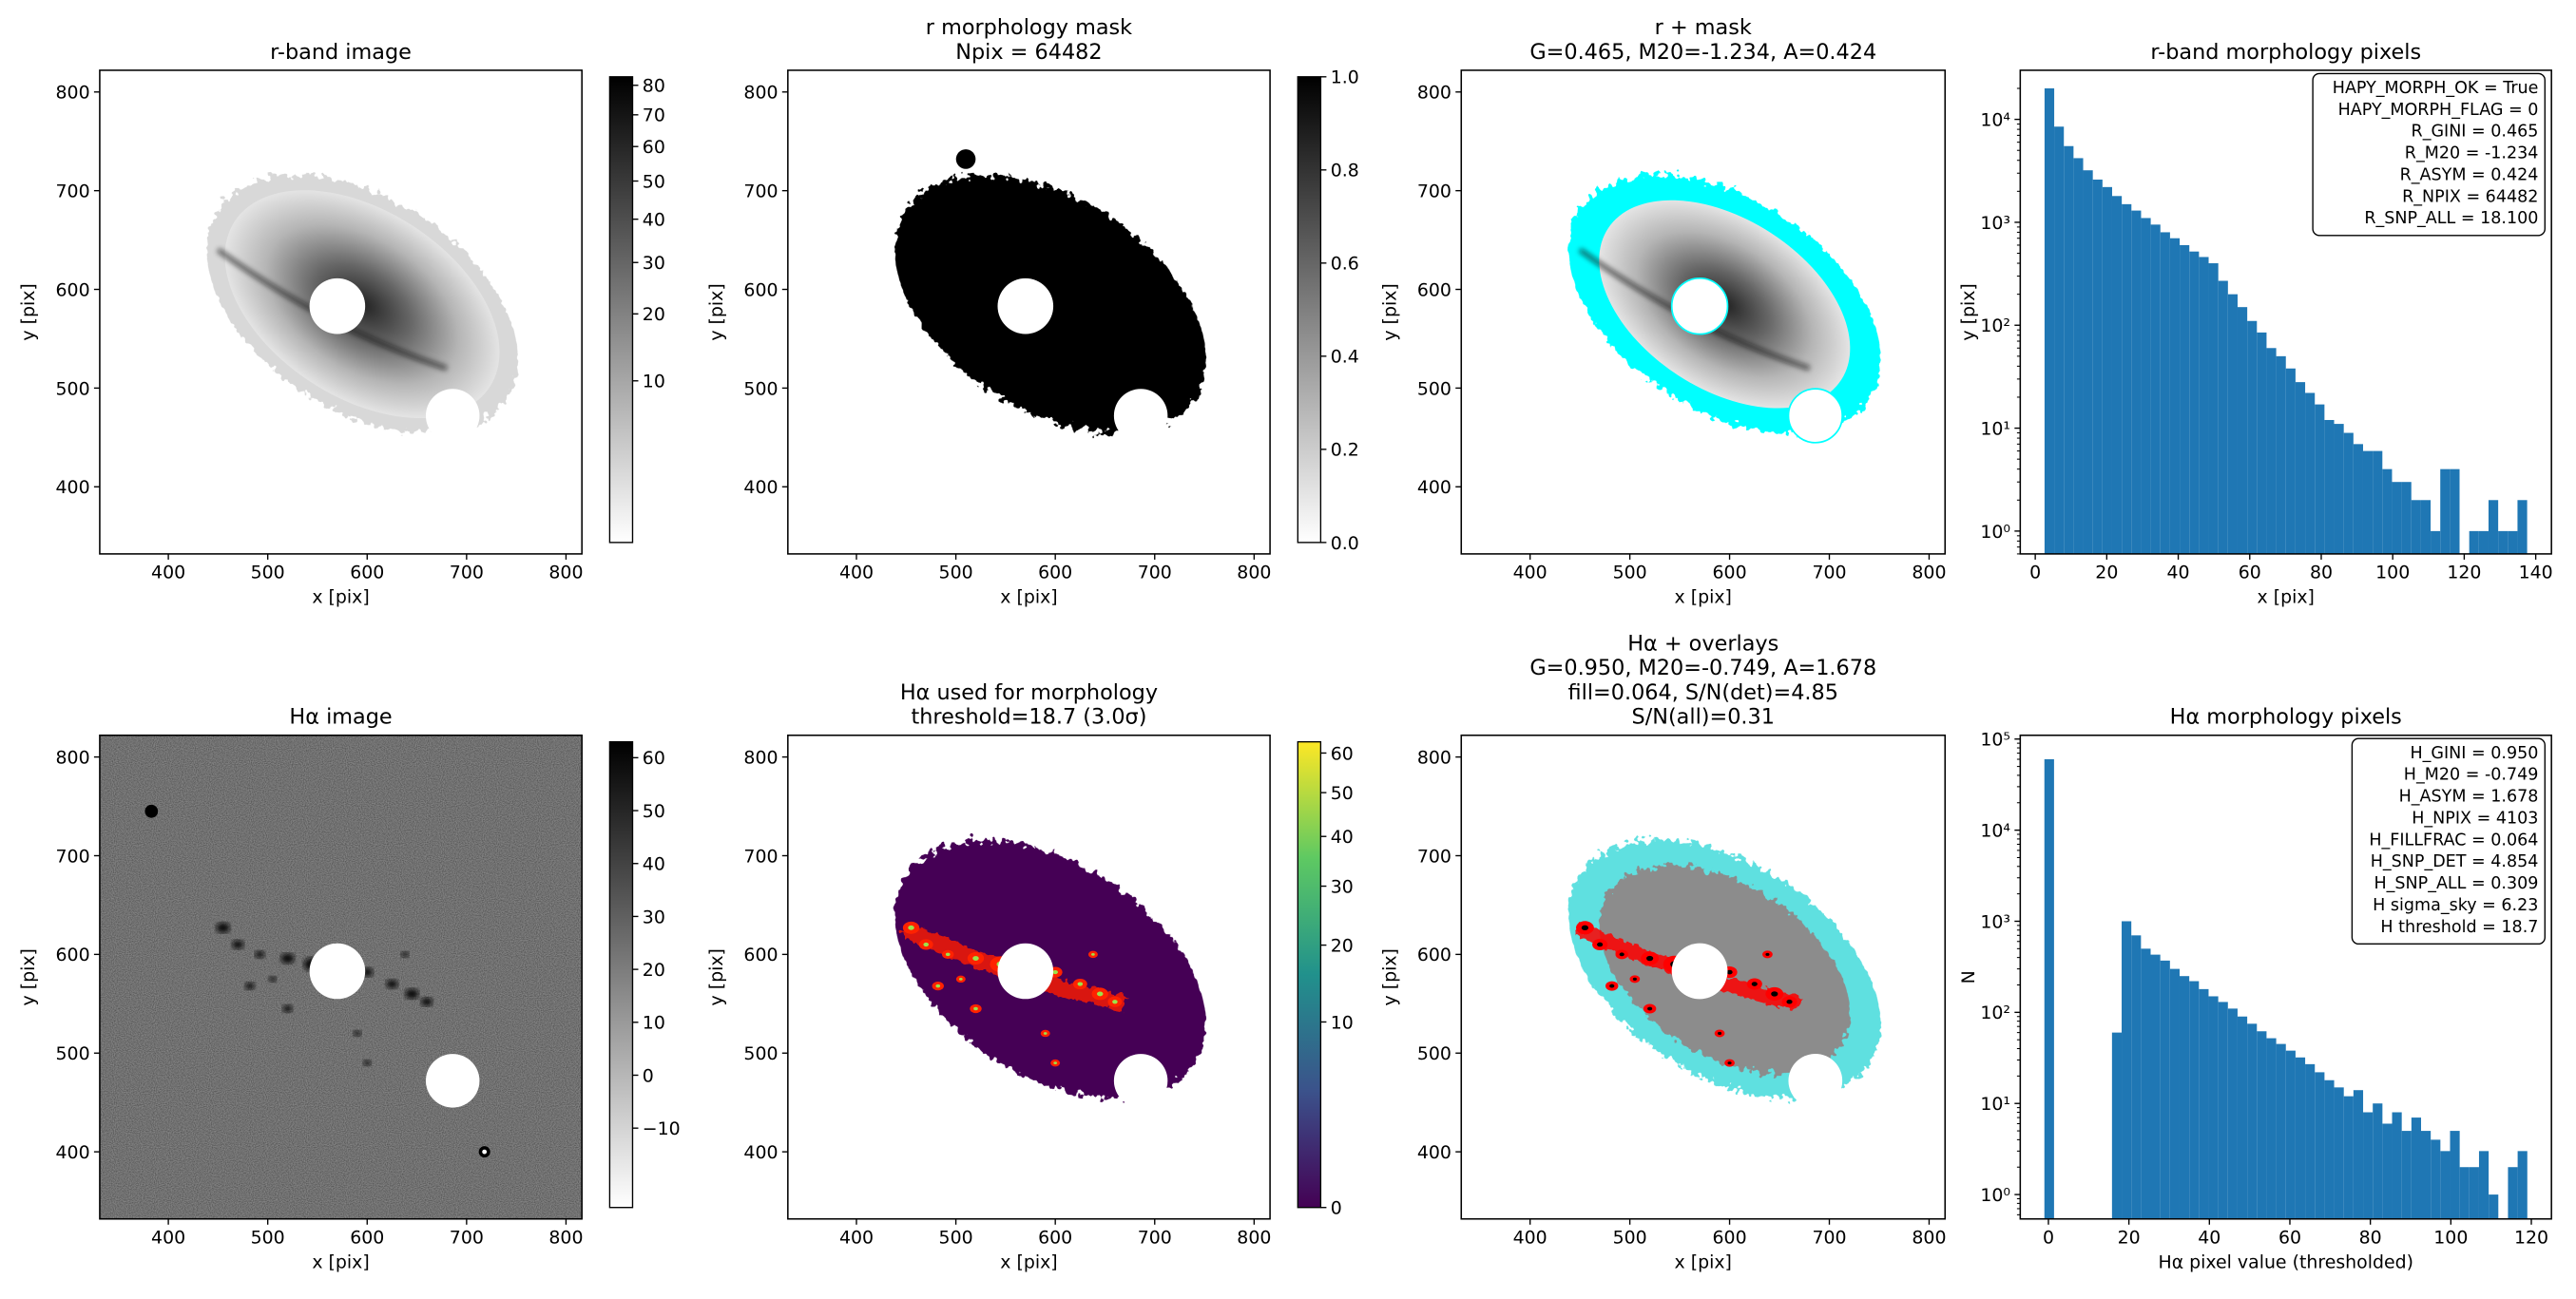 This screenshot has height=1299, width=2576. Describe the element at coordinates (2475, 132) in the screenshot. I see `annotation-line: R_GINI = 0.465` at that location.